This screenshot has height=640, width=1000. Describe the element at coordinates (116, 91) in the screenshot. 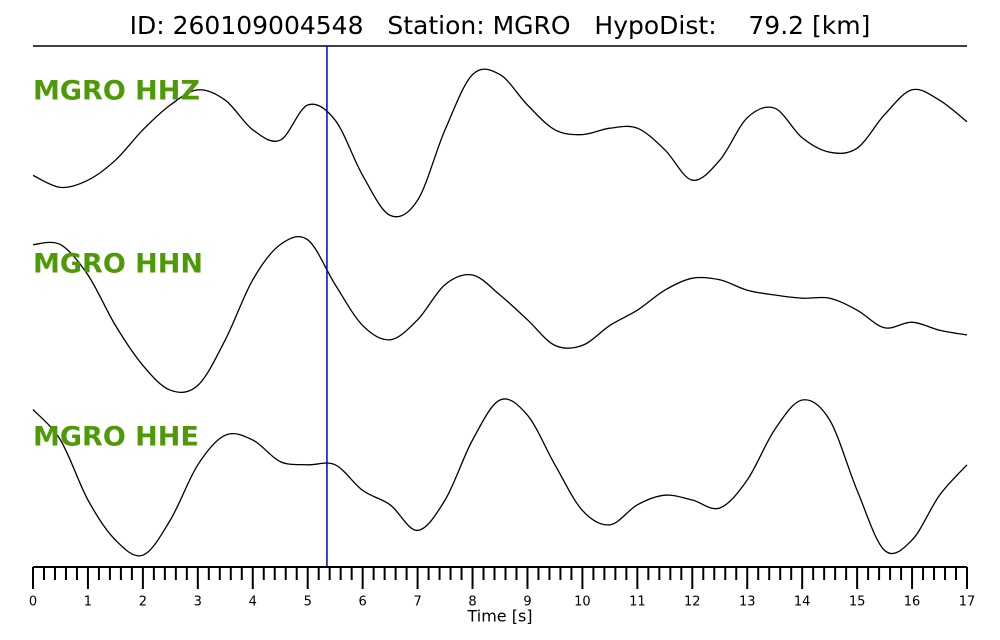

I see `trace-label: MGRO HHZ` at that location.